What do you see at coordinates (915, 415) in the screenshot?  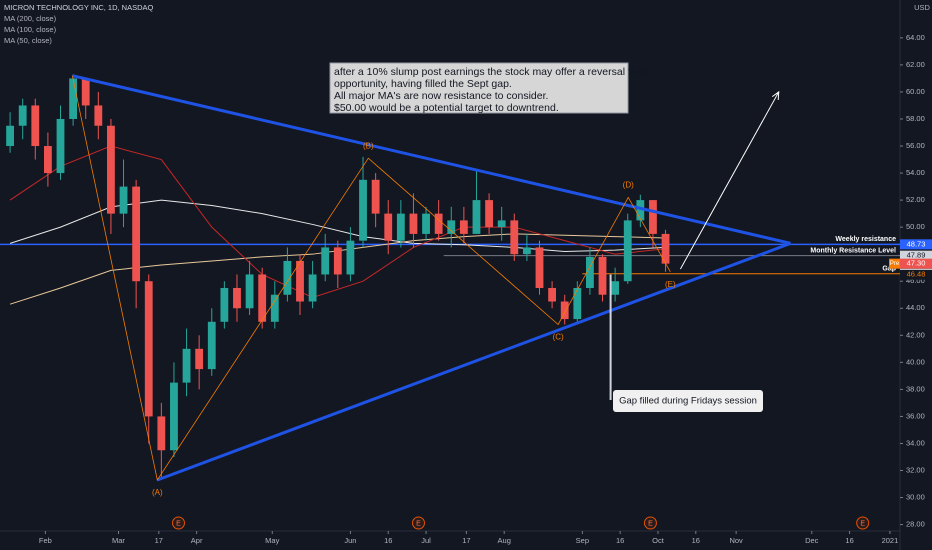 I see `y-tick-label: 36.00` at bounding box center [915, 415].